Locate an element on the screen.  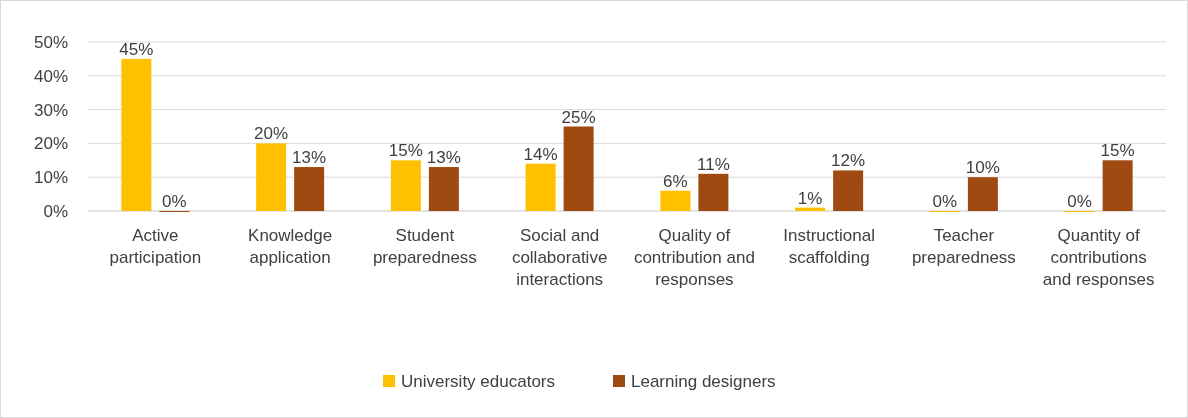
x-tick-label: Active participation is located at coordinates (155, 246).